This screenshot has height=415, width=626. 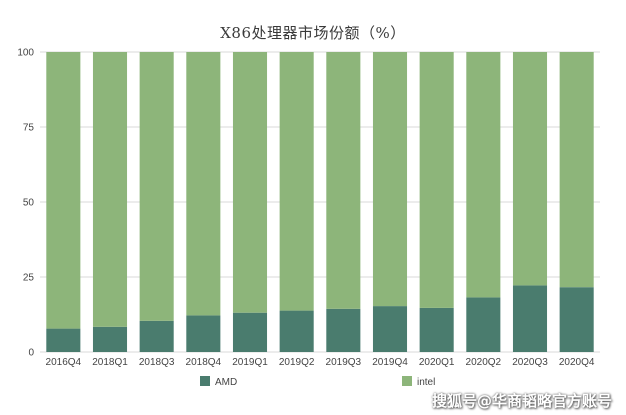 What do you see at coordinates (426, 382) in the screenshot?
I see `legend-label-intel: intel` at bounding box center [426, 382].